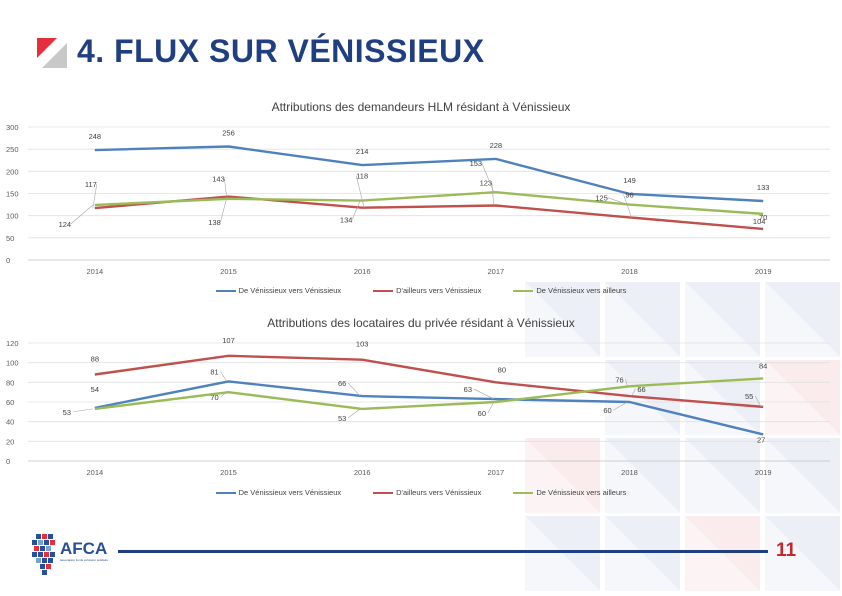  I want to click on y-tick-label: 100, so click(12, 363).